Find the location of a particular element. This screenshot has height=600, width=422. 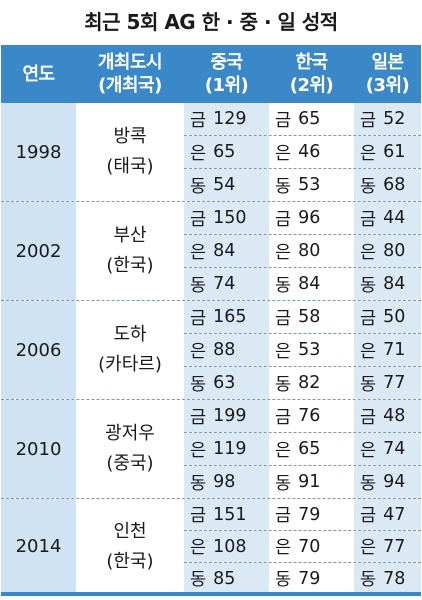

medal-count: 119 is located at coordinates (230, 449).